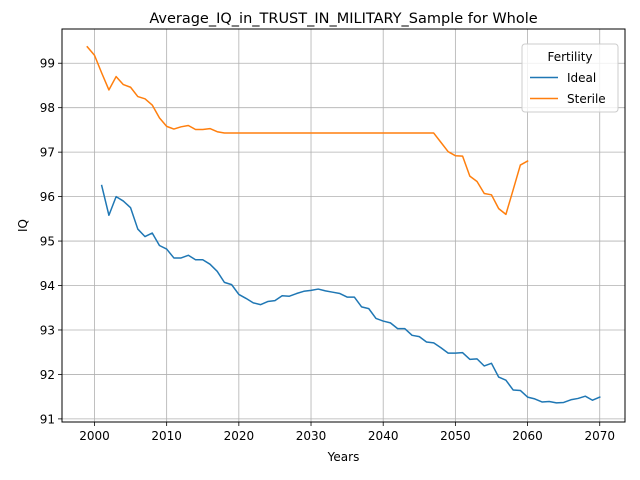 This screenshot has height=480, width=640. What do you see at coordinates (47, 197) in the screenshot?
I see `y-tick-label: 96` at bounding box center [47, 197].